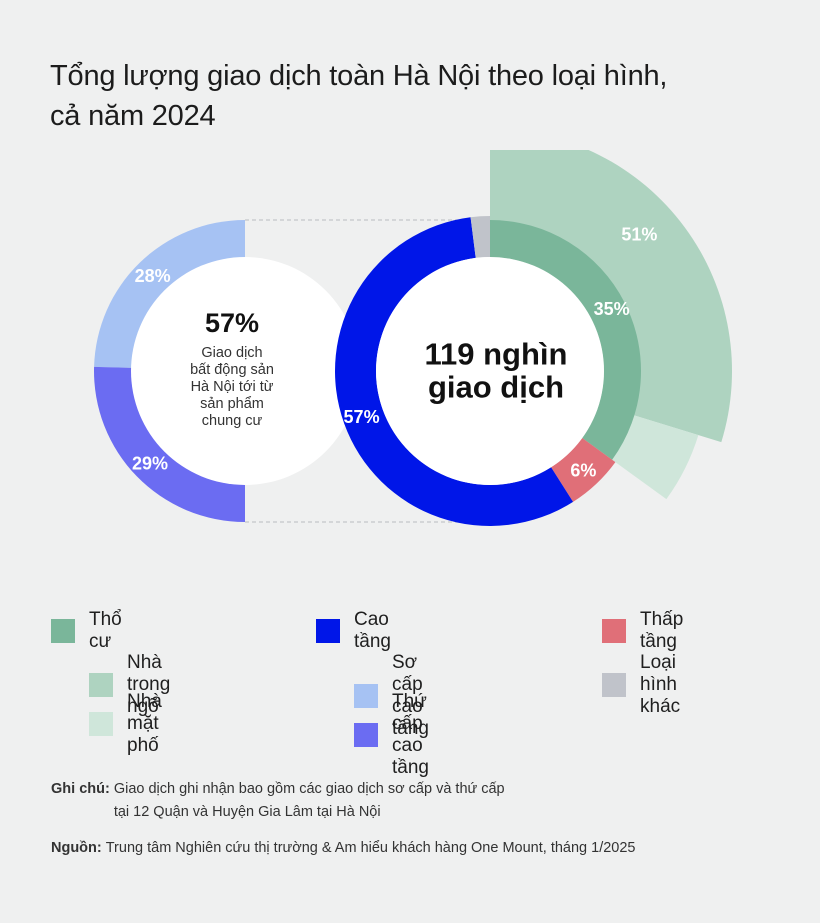 Image resolution: width=820 pixels, height=923 pixels. What do you see at coordinates (149, 684) in the screenshot?
I see `legend-label: Nhà trong ngõ` at bounding box center [149, 684].